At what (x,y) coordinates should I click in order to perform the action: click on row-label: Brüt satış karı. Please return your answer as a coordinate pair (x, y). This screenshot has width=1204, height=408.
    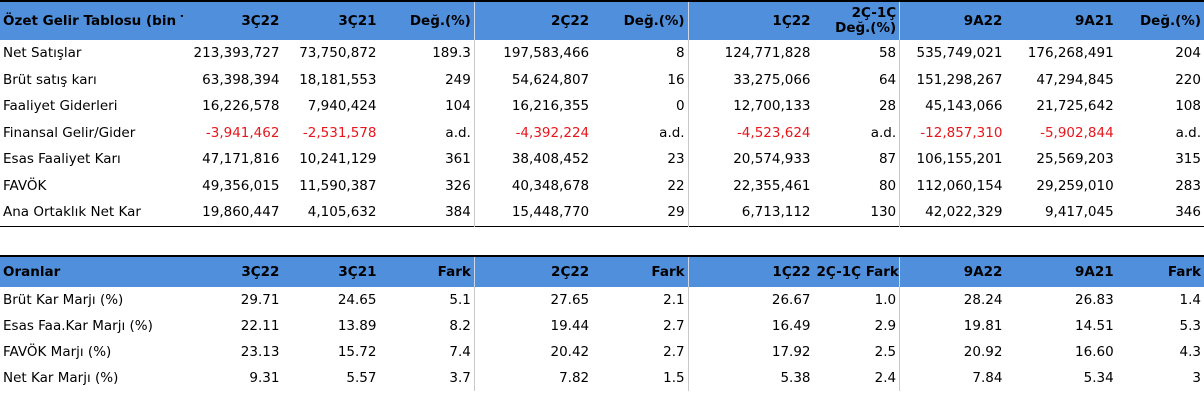
    Looking at the image, I should click on (50, 79).